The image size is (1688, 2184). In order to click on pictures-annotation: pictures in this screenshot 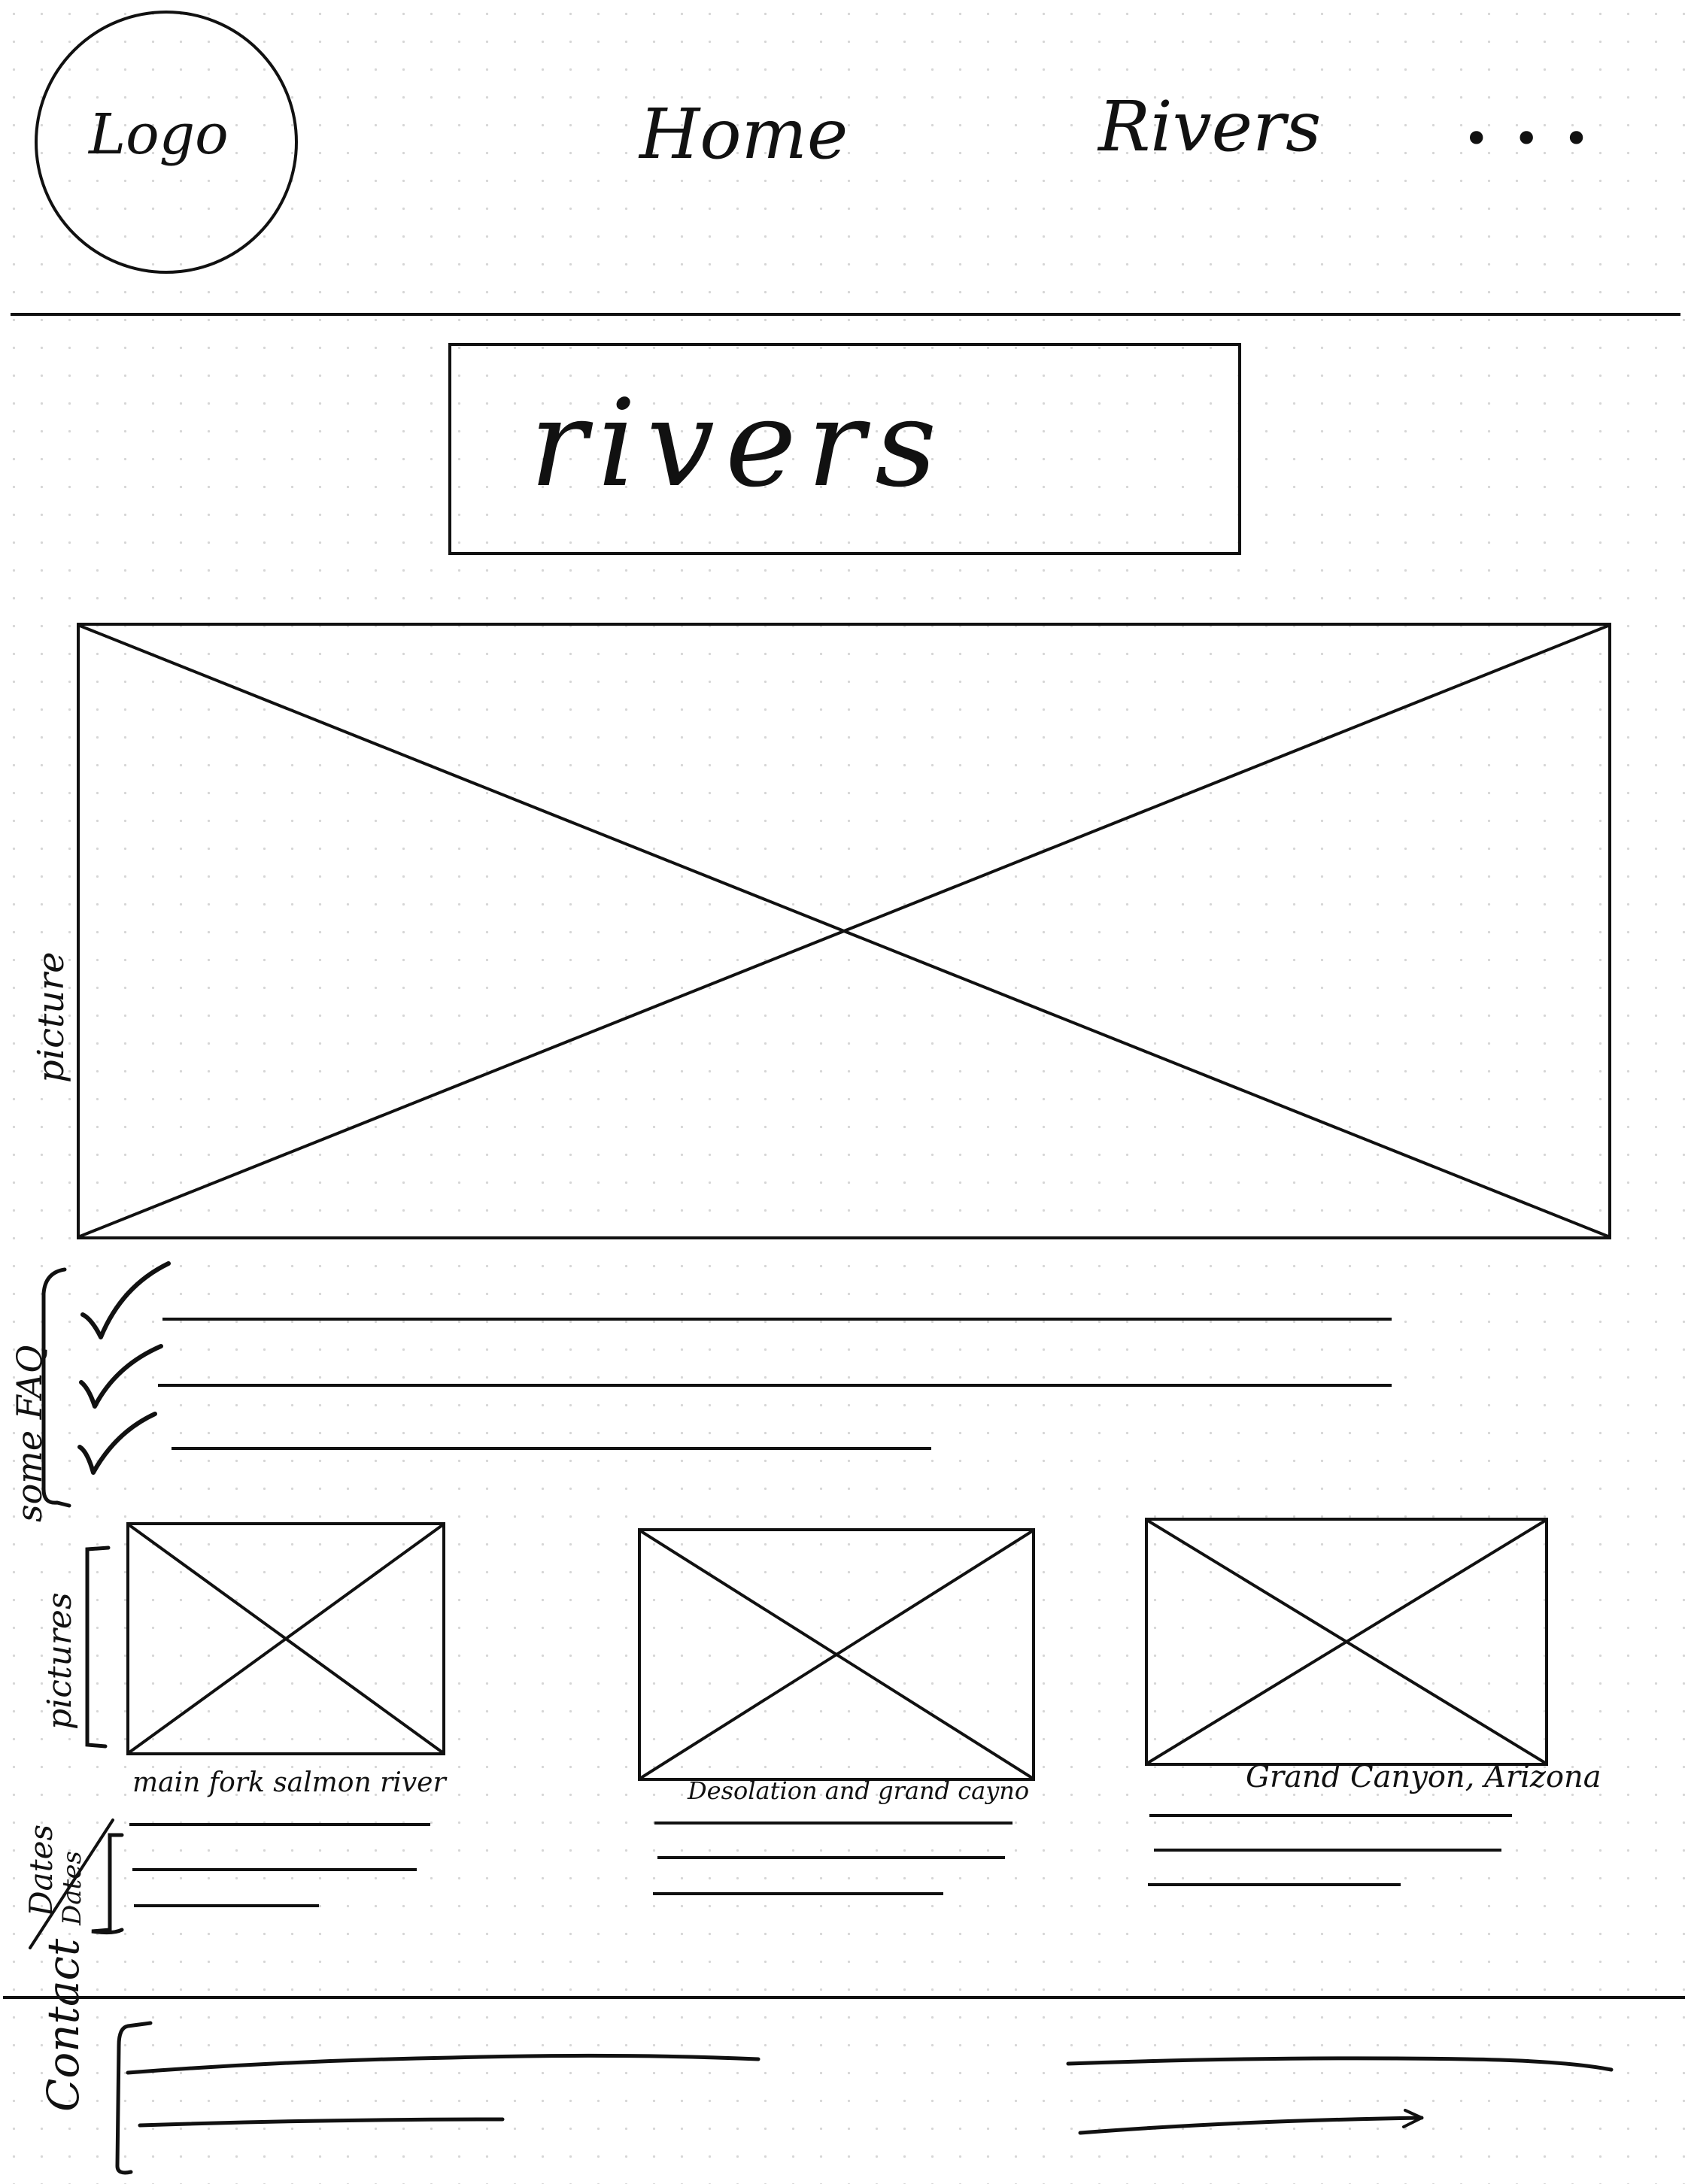, I will do `click(60, 1661)`.